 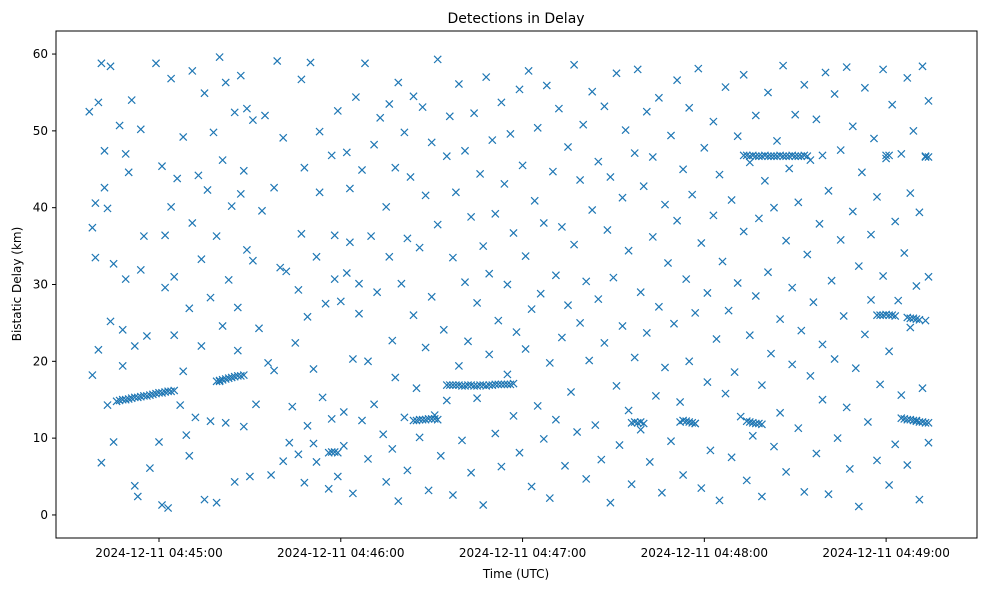 What do you see at coordinates (340, 553) in the screenshot?
I see `x-tick-label: 2024-12-11 04:46:00` at bounding box center [340, 553].